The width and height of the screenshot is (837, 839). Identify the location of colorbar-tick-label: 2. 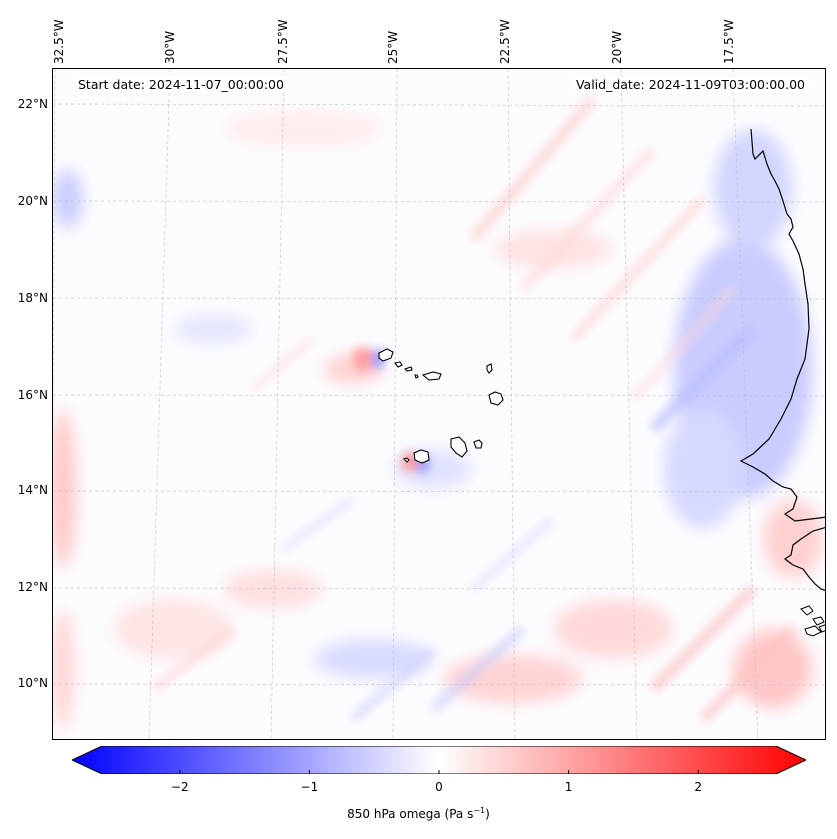
(698, 787).